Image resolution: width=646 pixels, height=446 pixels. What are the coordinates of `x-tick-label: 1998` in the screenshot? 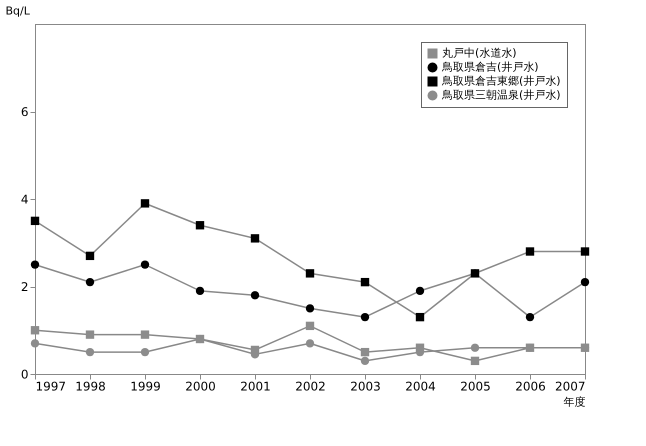 It's located at (90, 387).